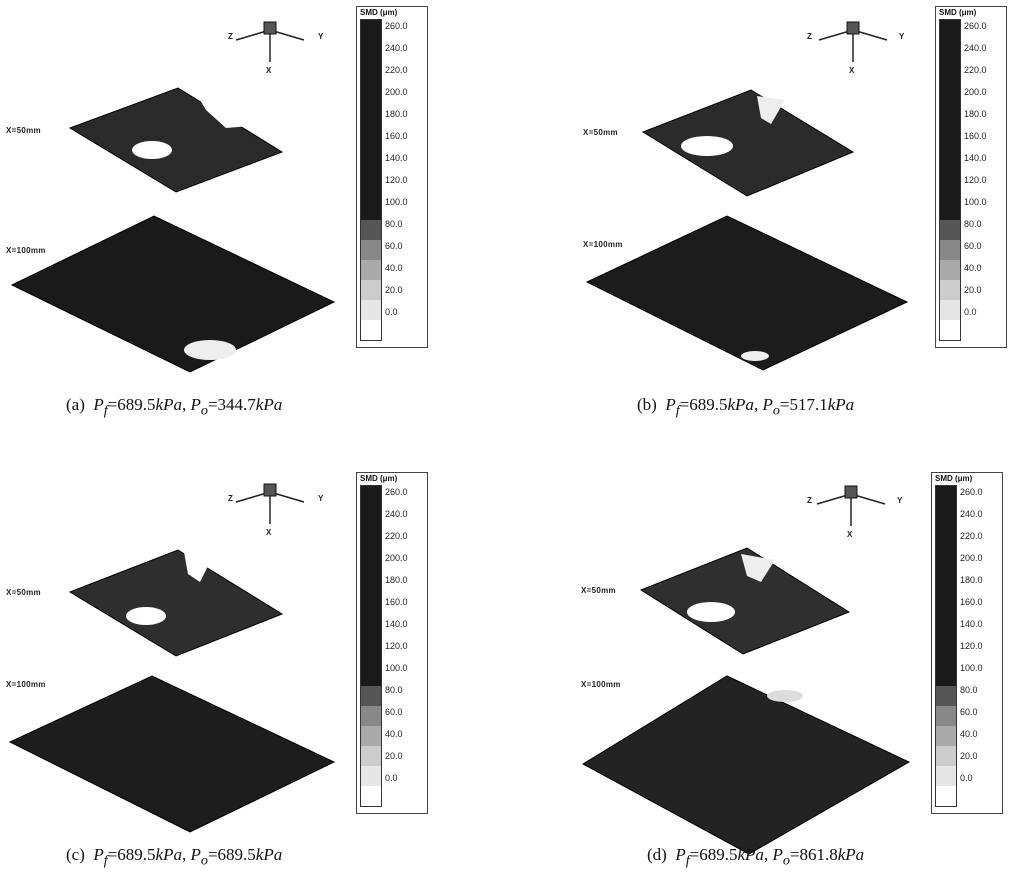 This screenshot has width=1010, height=881. What do you see at coordinates (756, 857) in the screenshot?
I see `caption: (d) Pf=689.5kPa, Po=861.8kPa` at bounding box center [756, 857].